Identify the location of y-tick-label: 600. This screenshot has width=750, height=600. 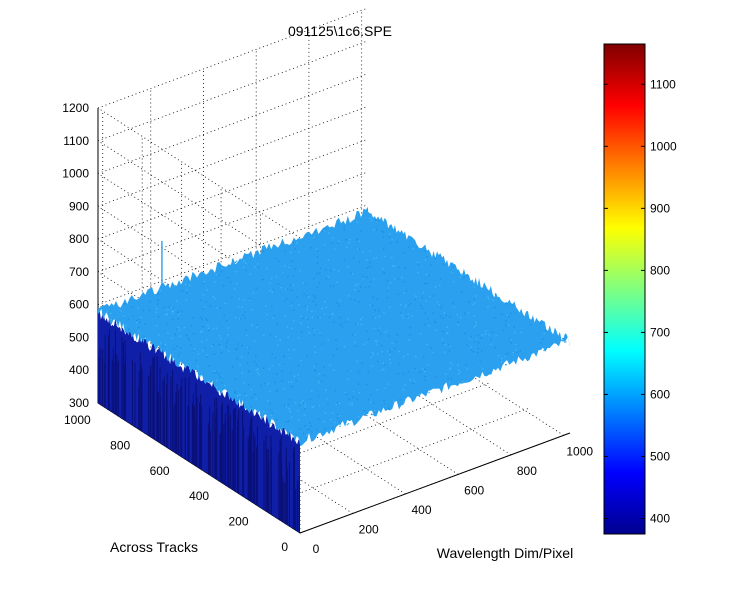
(160, 471).